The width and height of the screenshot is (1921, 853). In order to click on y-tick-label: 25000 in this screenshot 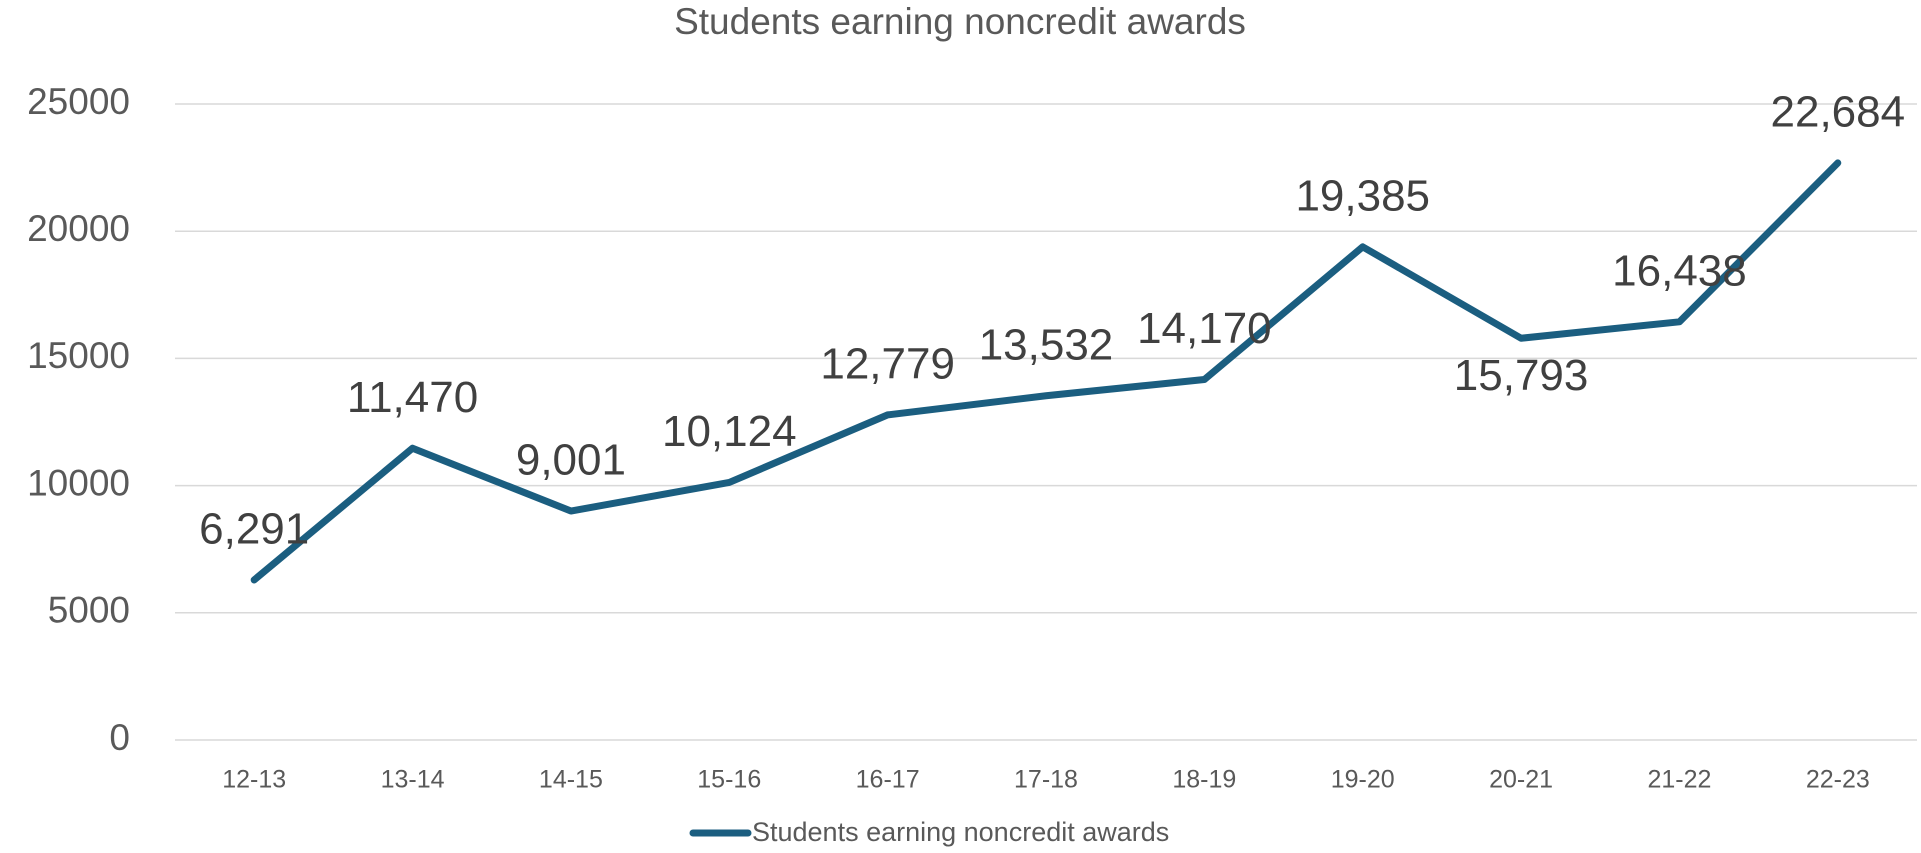, I will do `click(78, 101)`.